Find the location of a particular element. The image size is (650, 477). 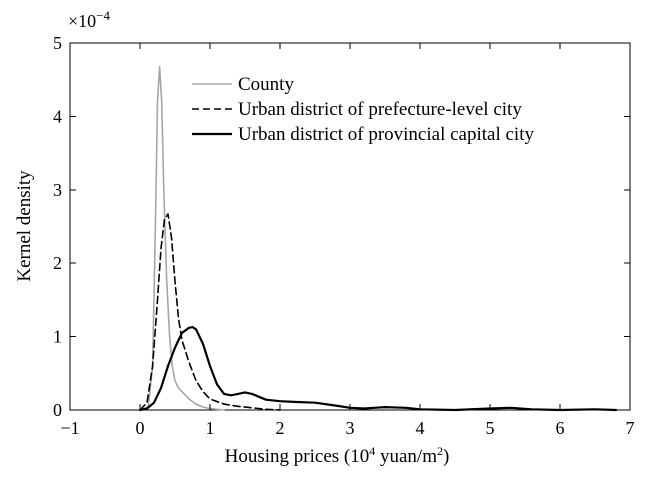

x-axis-label-sup2: 2 is located at coordinates (440, 451).